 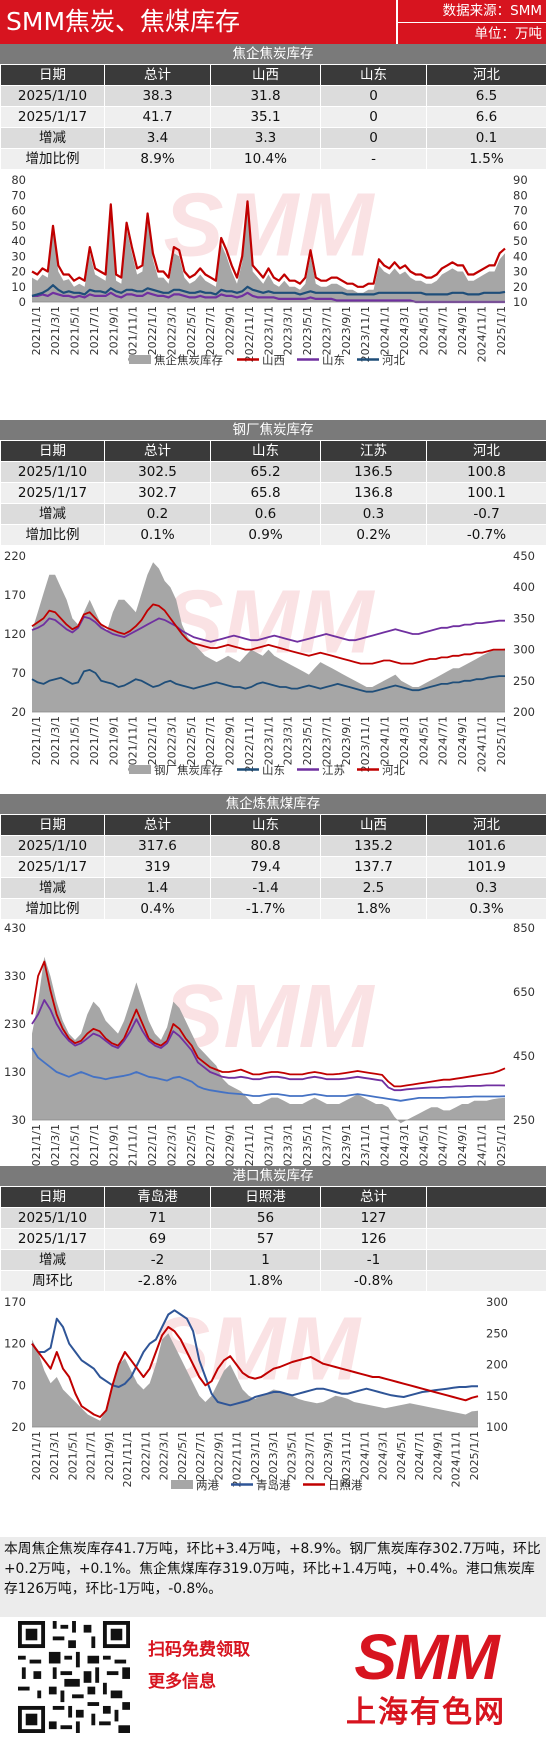 I want to click on table-cell: 69, so click(x=157, y=1239).